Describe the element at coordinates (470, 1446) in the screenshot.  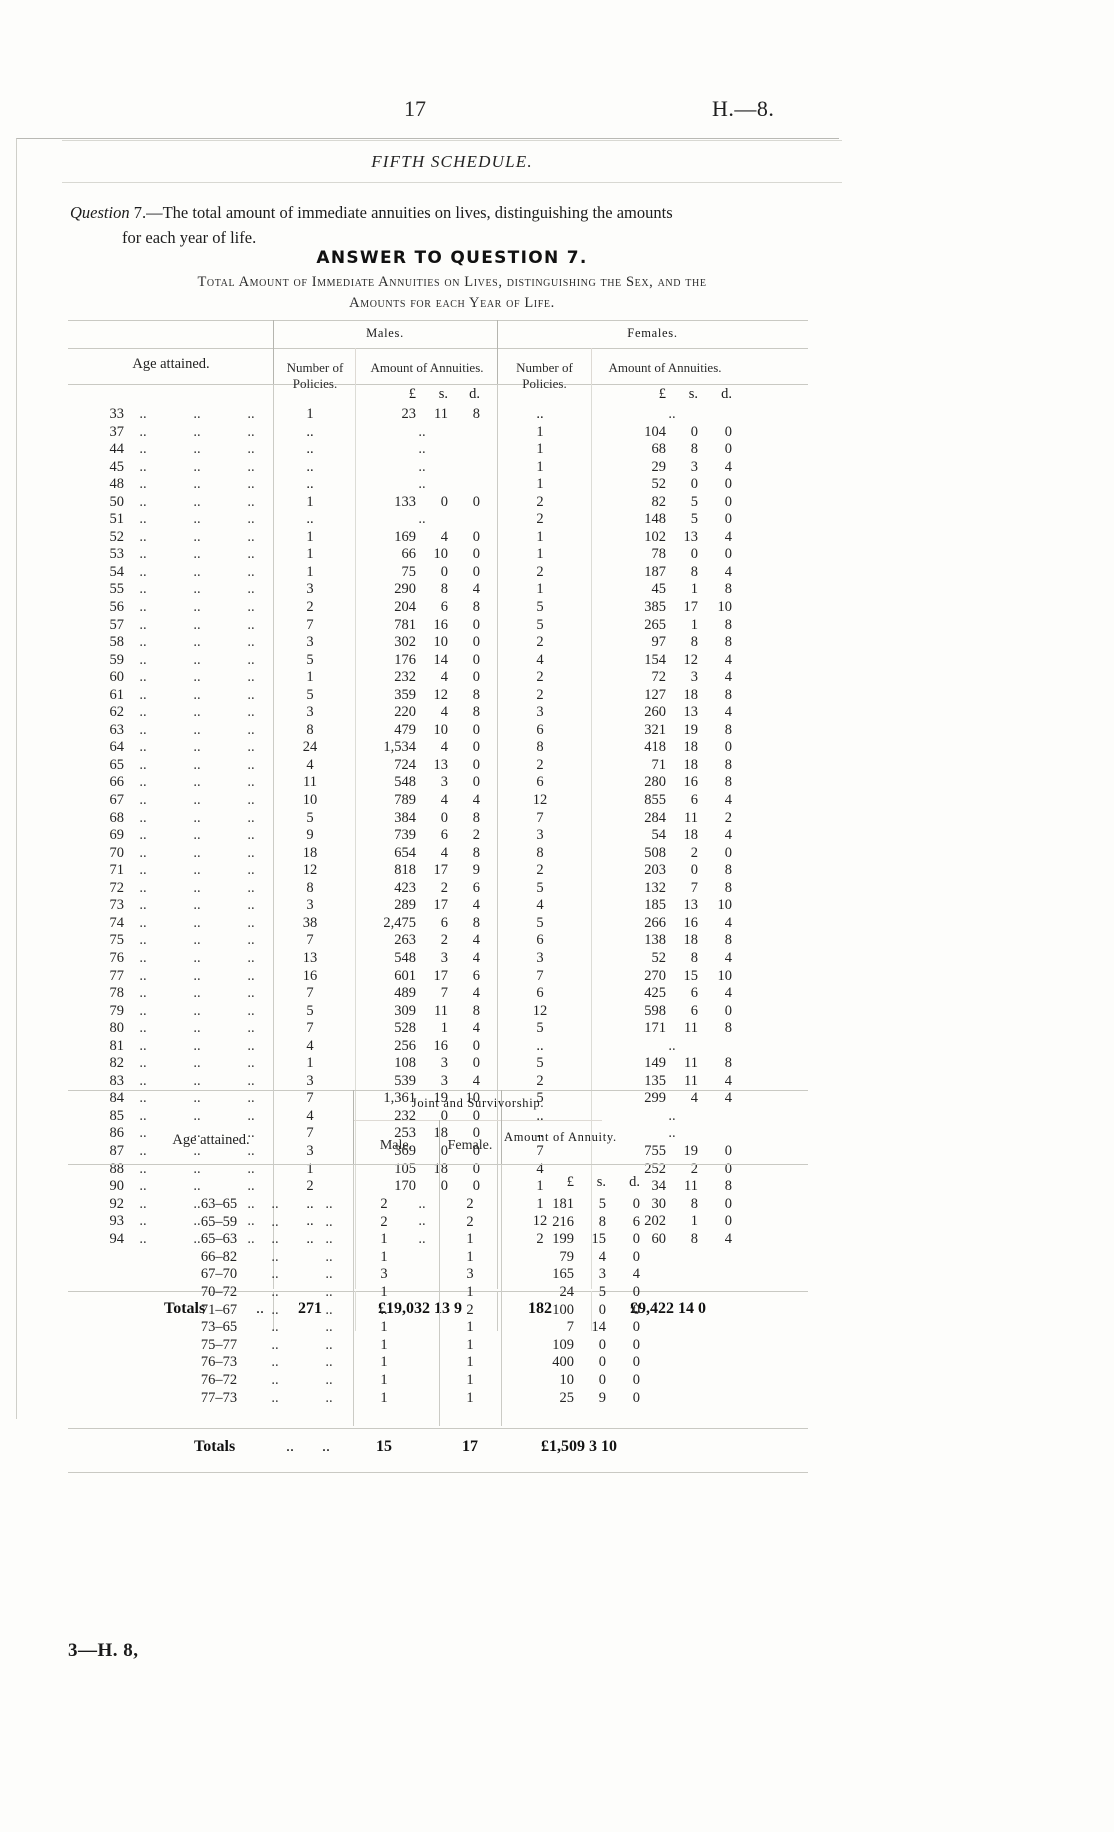
I see `table2-totals-female: 17` at that location.